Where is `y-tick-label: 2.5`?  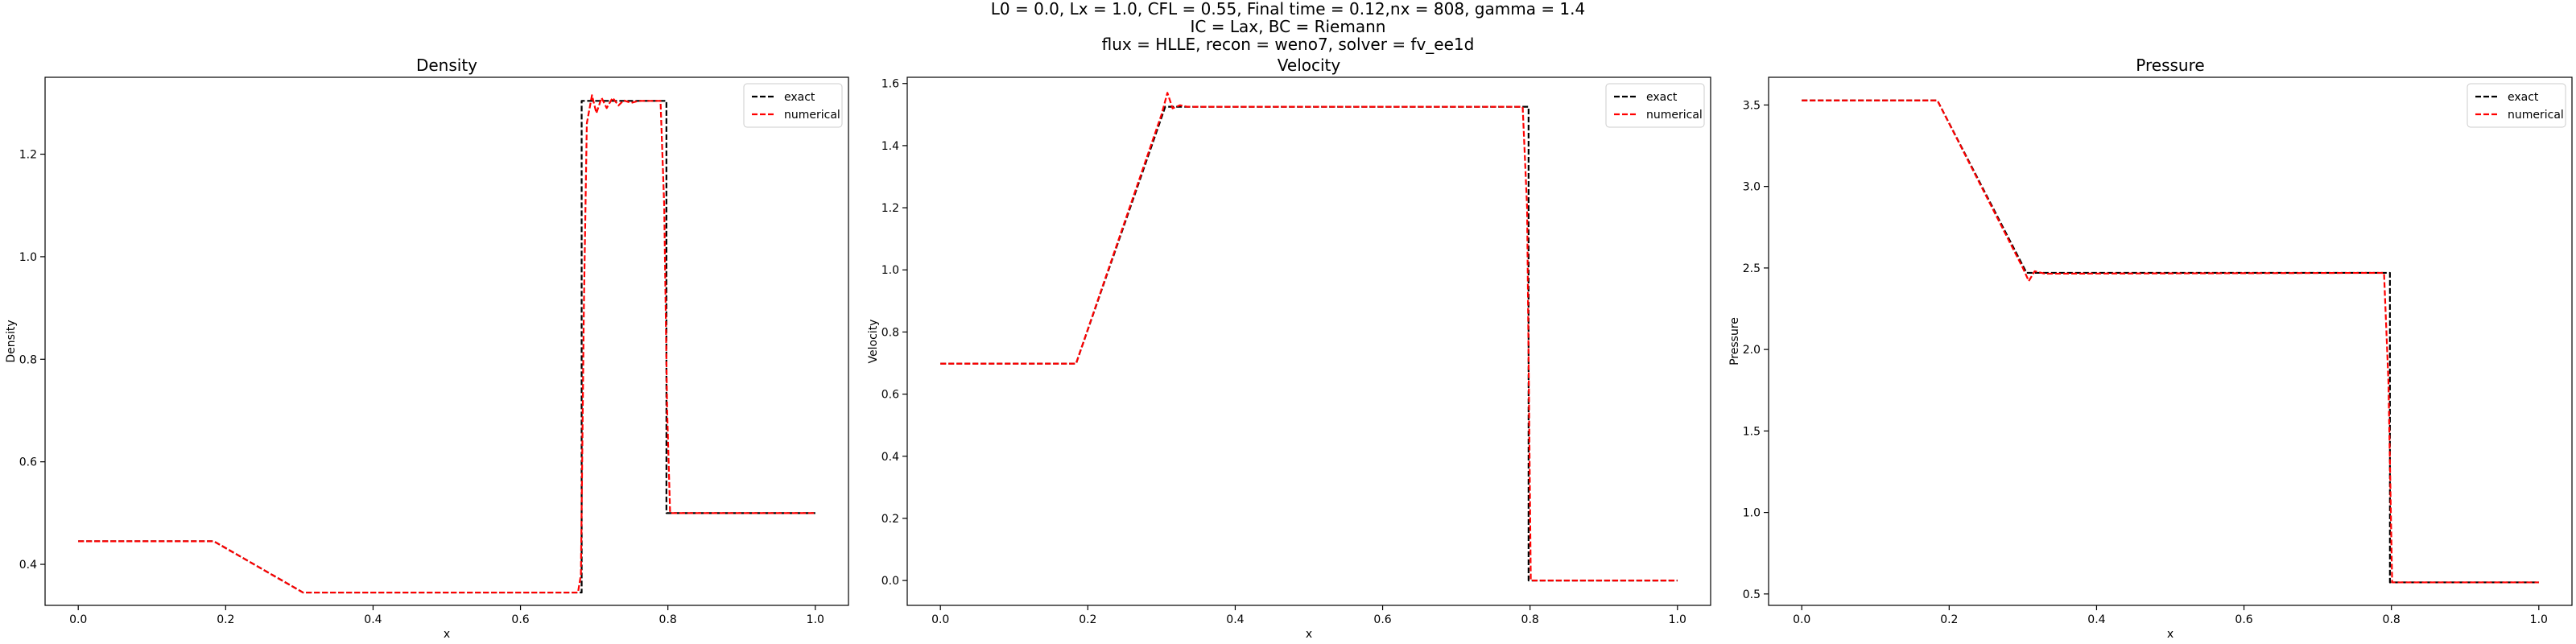 y-tick-label: 2.5 is located at coordinates (1752, 268).